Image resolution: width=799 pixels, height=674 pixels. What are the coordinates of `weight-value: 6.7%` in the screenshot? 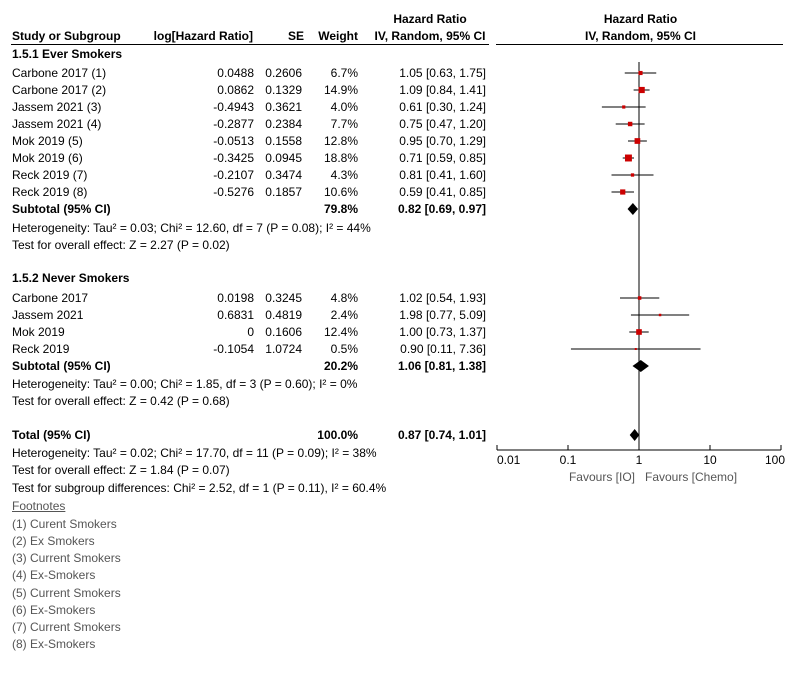 It's located at (344, 73).